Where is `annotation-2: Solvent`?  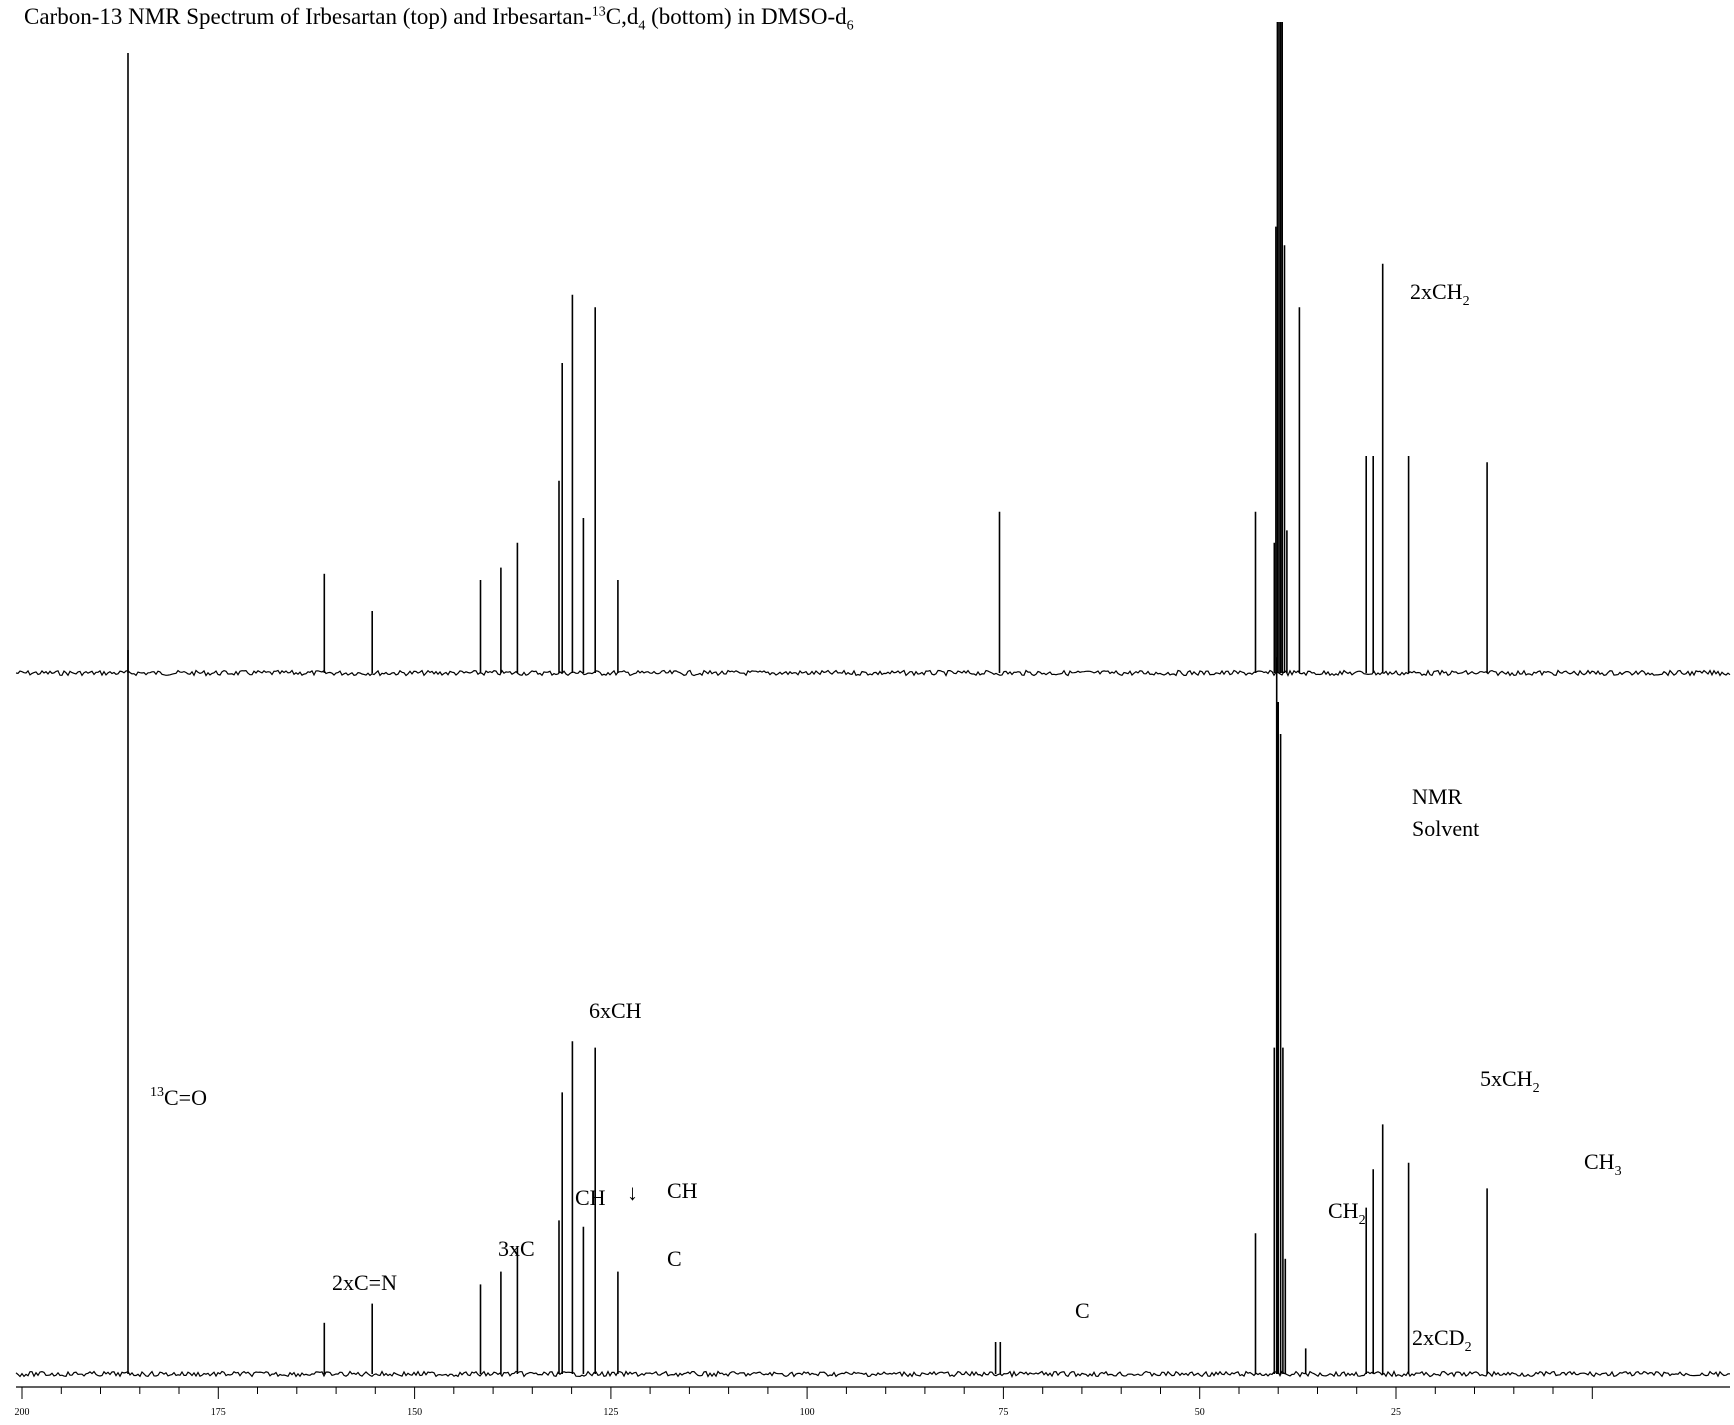 annotation-2: Solvent is located at coordinates (1445, 828).